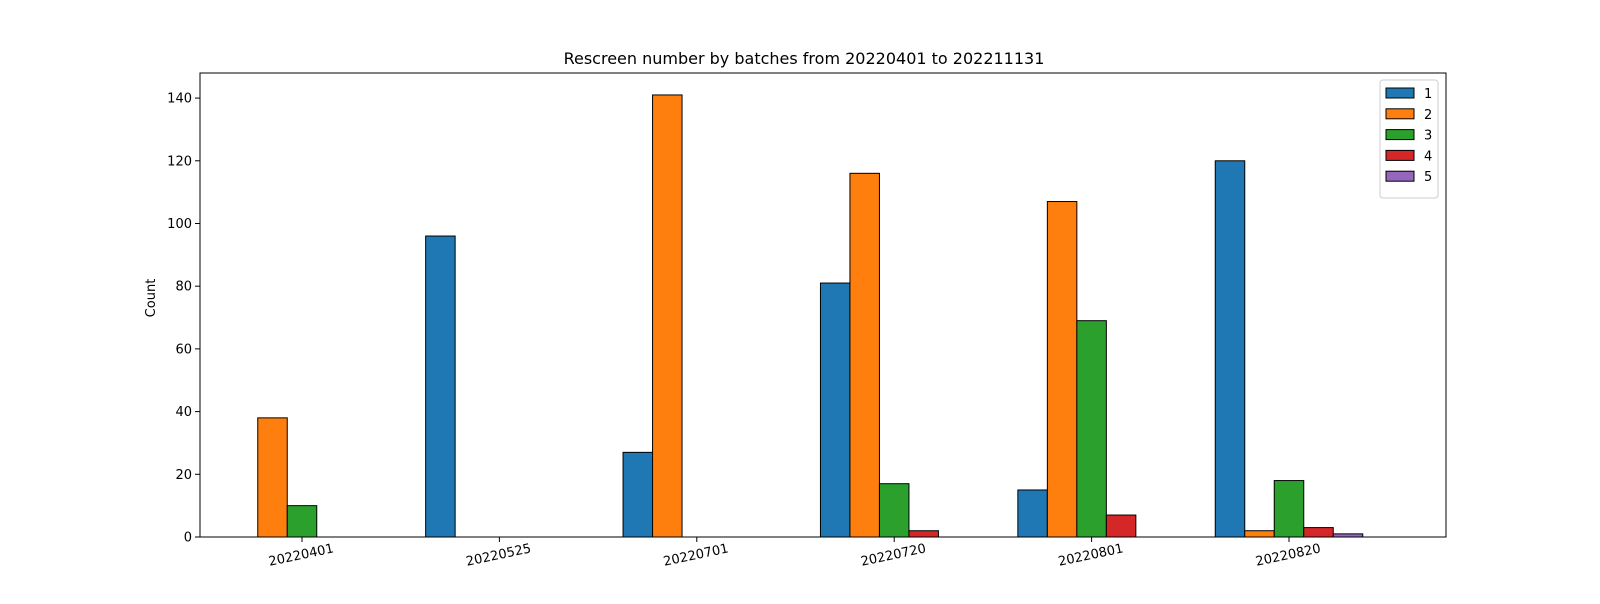 The image size is (1600, 604). I want to click on legend-label-4: 4, so click(1428, 156).